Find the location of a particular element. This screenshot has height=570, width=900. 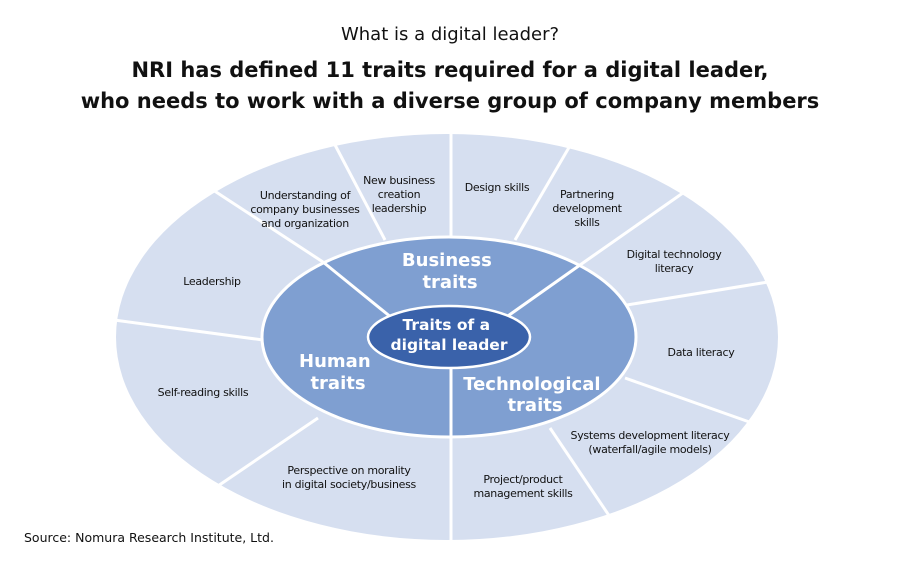

trait-label: Data literacy is located at coordinates (702, 352).